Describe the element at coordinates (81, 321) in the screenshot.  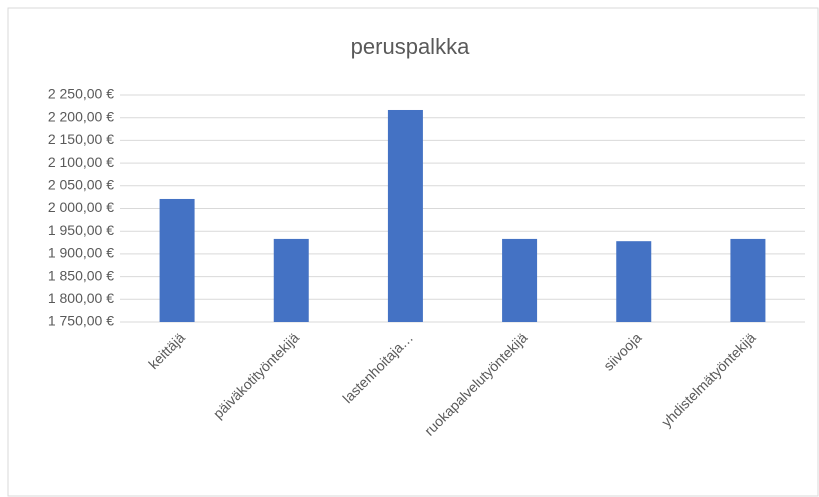
I see `y-tick-label: 1 750,00 €` at that location.